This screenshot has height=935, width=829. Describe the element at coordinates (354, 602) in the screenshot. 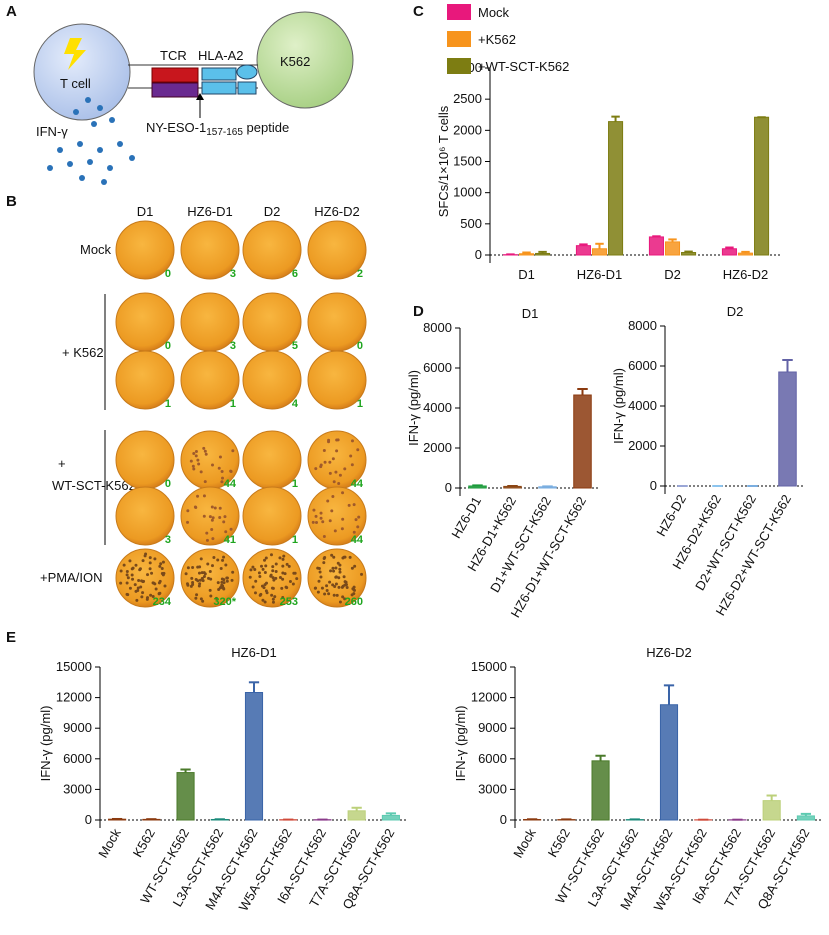

I see `spot-count: 260` at that location.